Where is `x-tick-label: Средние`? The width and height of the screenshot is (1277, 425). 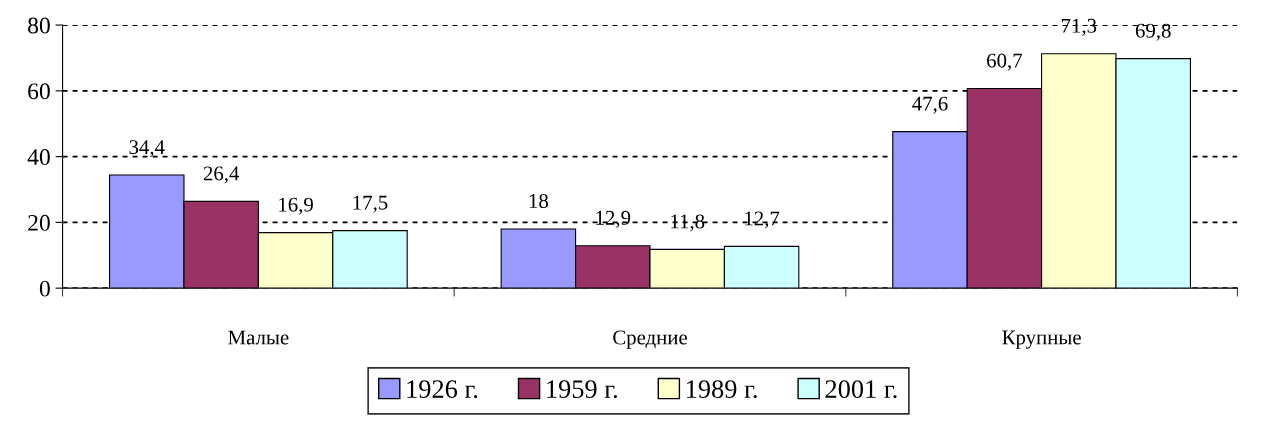 x-tick-label: Средние is located at coordinates (650, 339).